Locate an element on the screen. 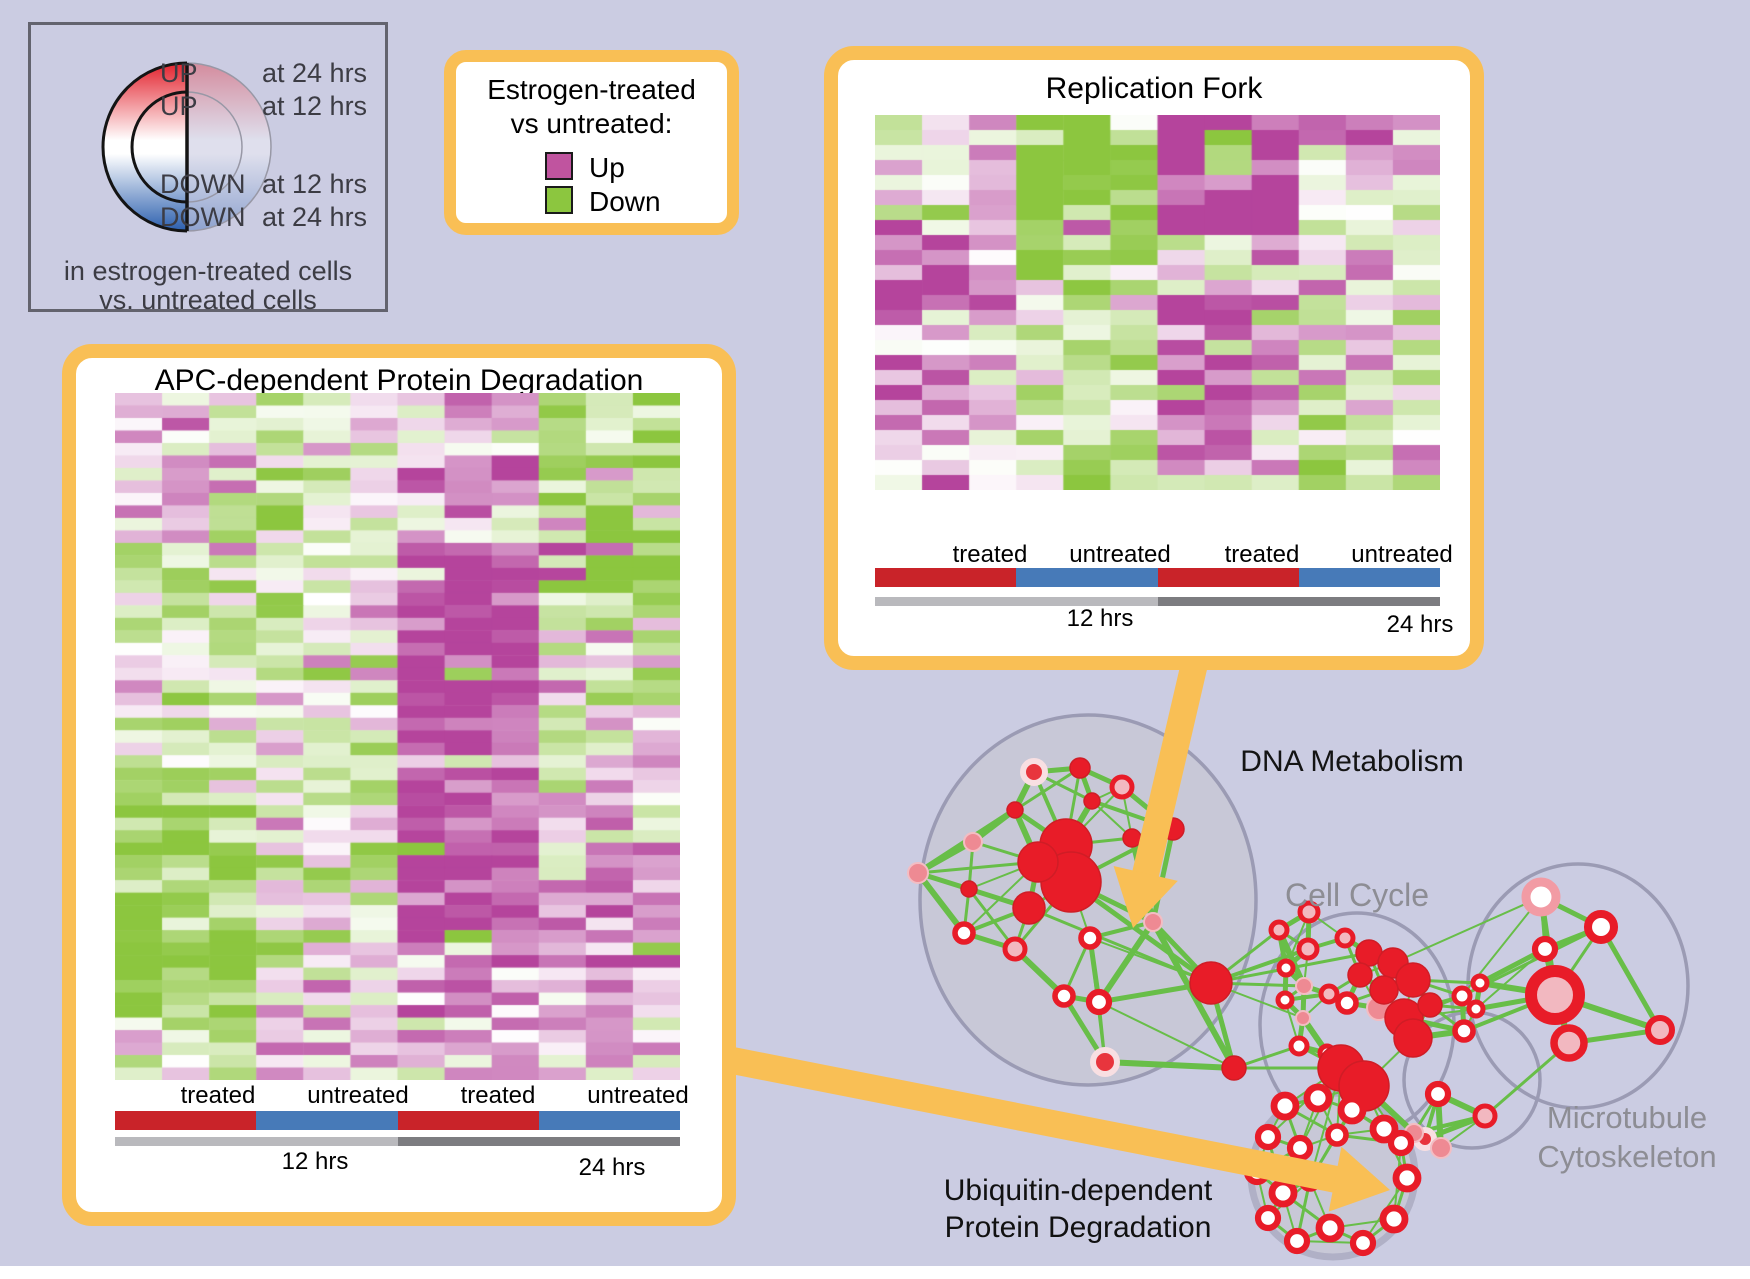 The image size is (1750, 1279). updown-row: UP at 24 hrs is located at coordinates (208, 74).